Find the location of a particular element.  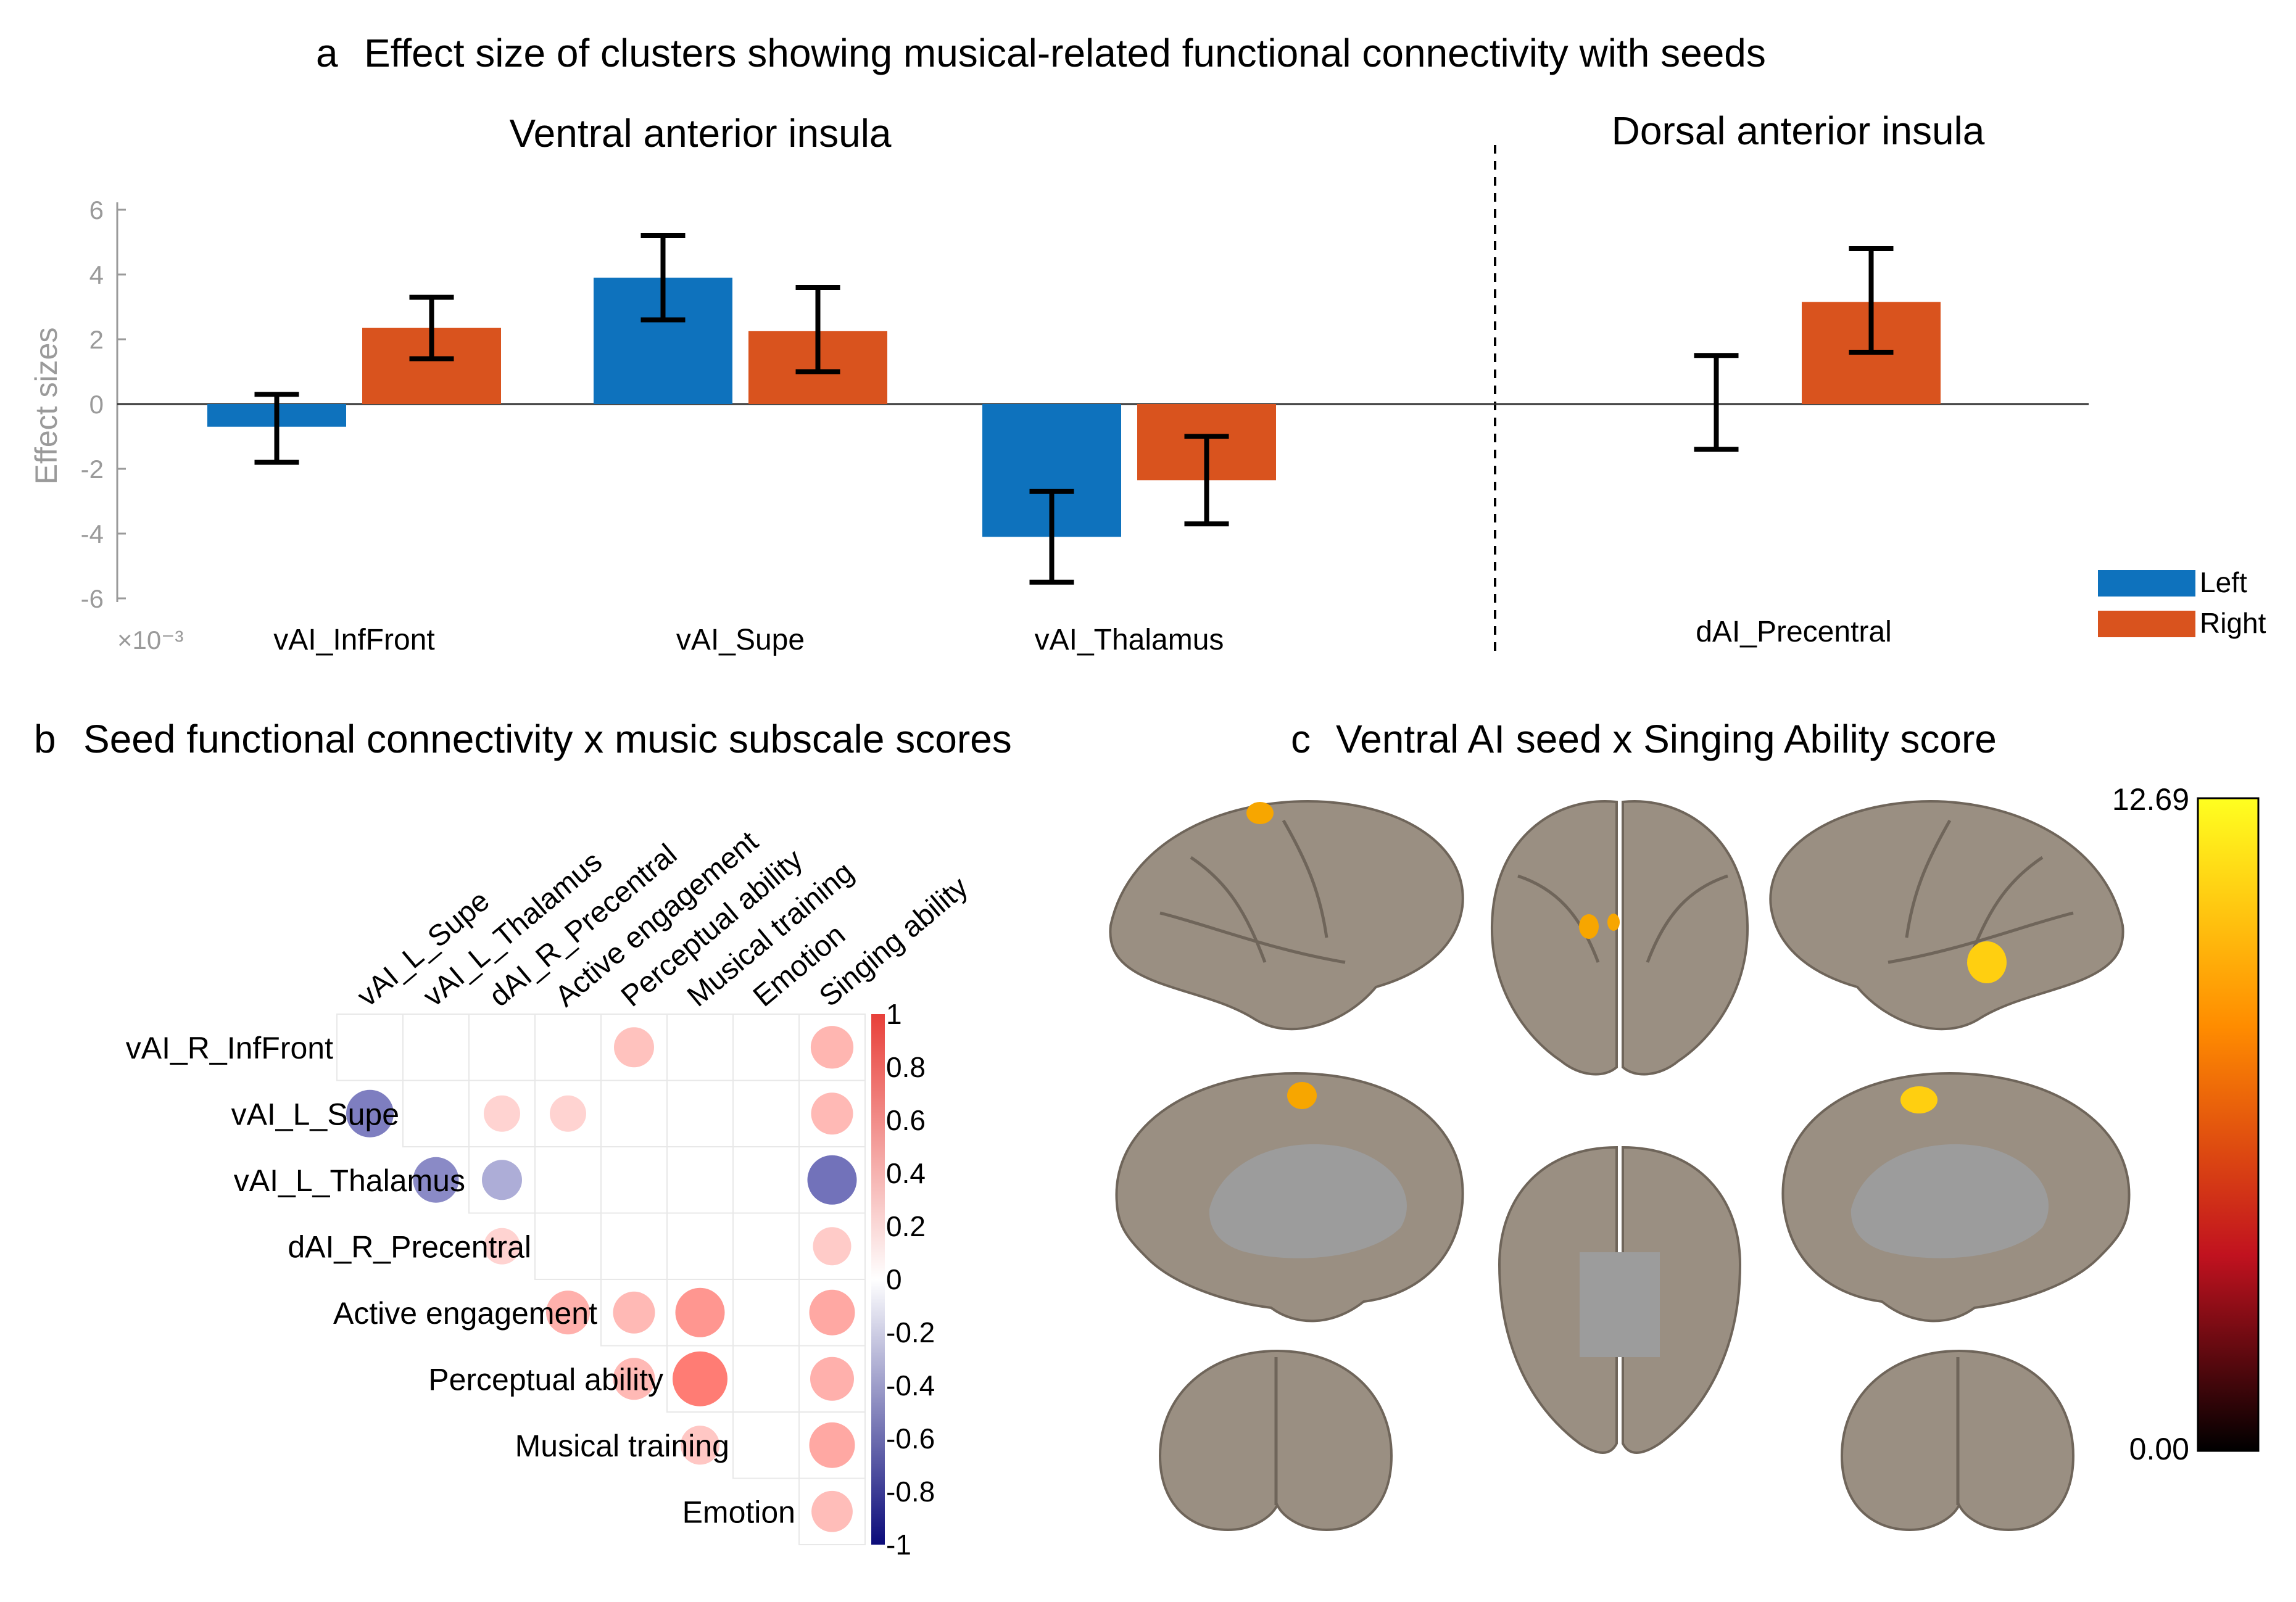

panel-b-label: b is located at coordinates (45, 739).